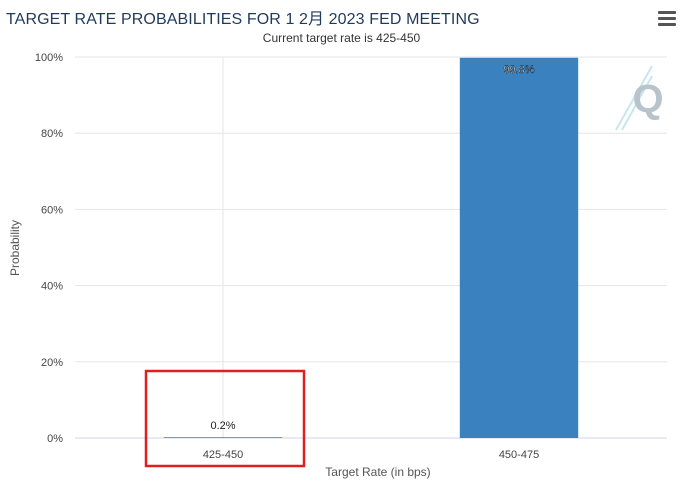  I want to click on x-tick-label: 425-450, so click(223, 455).